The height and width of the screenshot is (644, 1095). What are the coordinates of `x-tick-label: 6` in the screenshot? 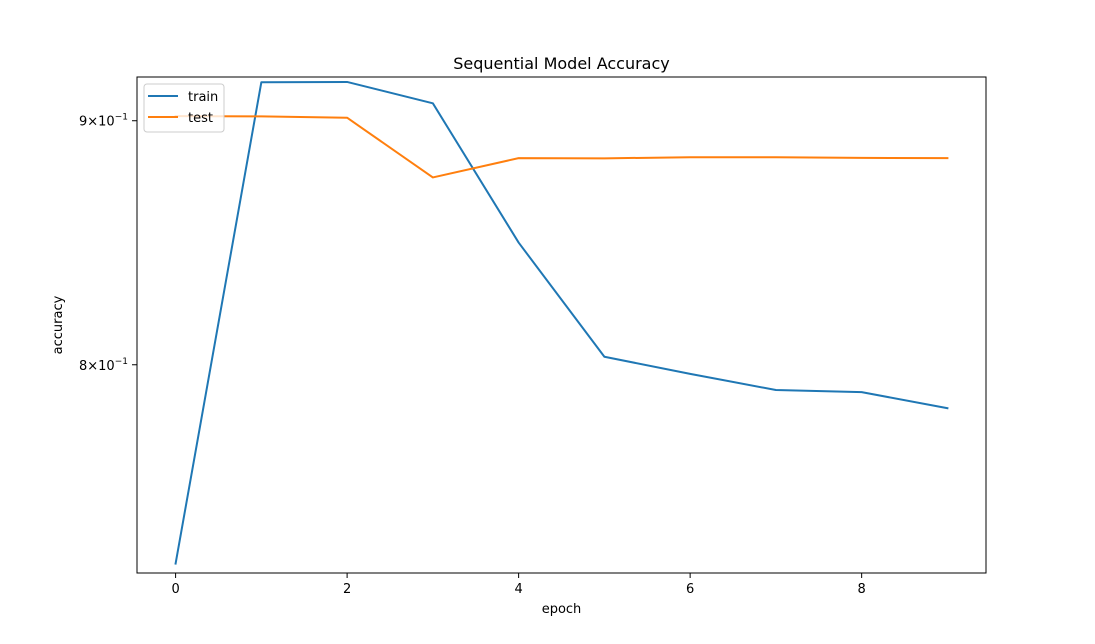 It's located at (690, 589).